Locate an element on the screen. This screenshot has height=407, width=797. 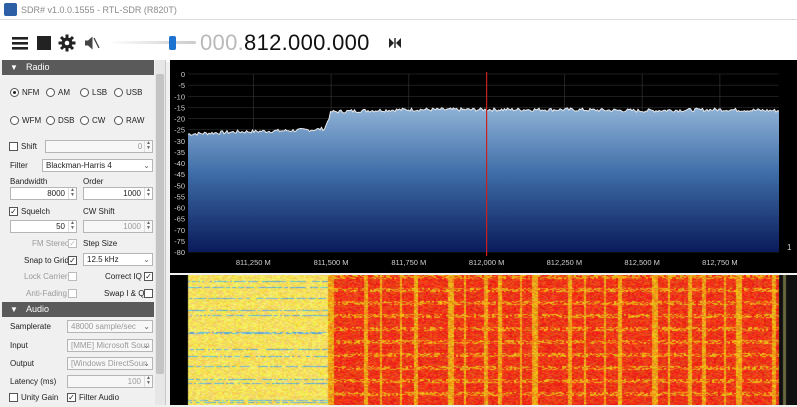
step-size-select: 12.5 kHz ⌄ is located at coordinates (118, 259).